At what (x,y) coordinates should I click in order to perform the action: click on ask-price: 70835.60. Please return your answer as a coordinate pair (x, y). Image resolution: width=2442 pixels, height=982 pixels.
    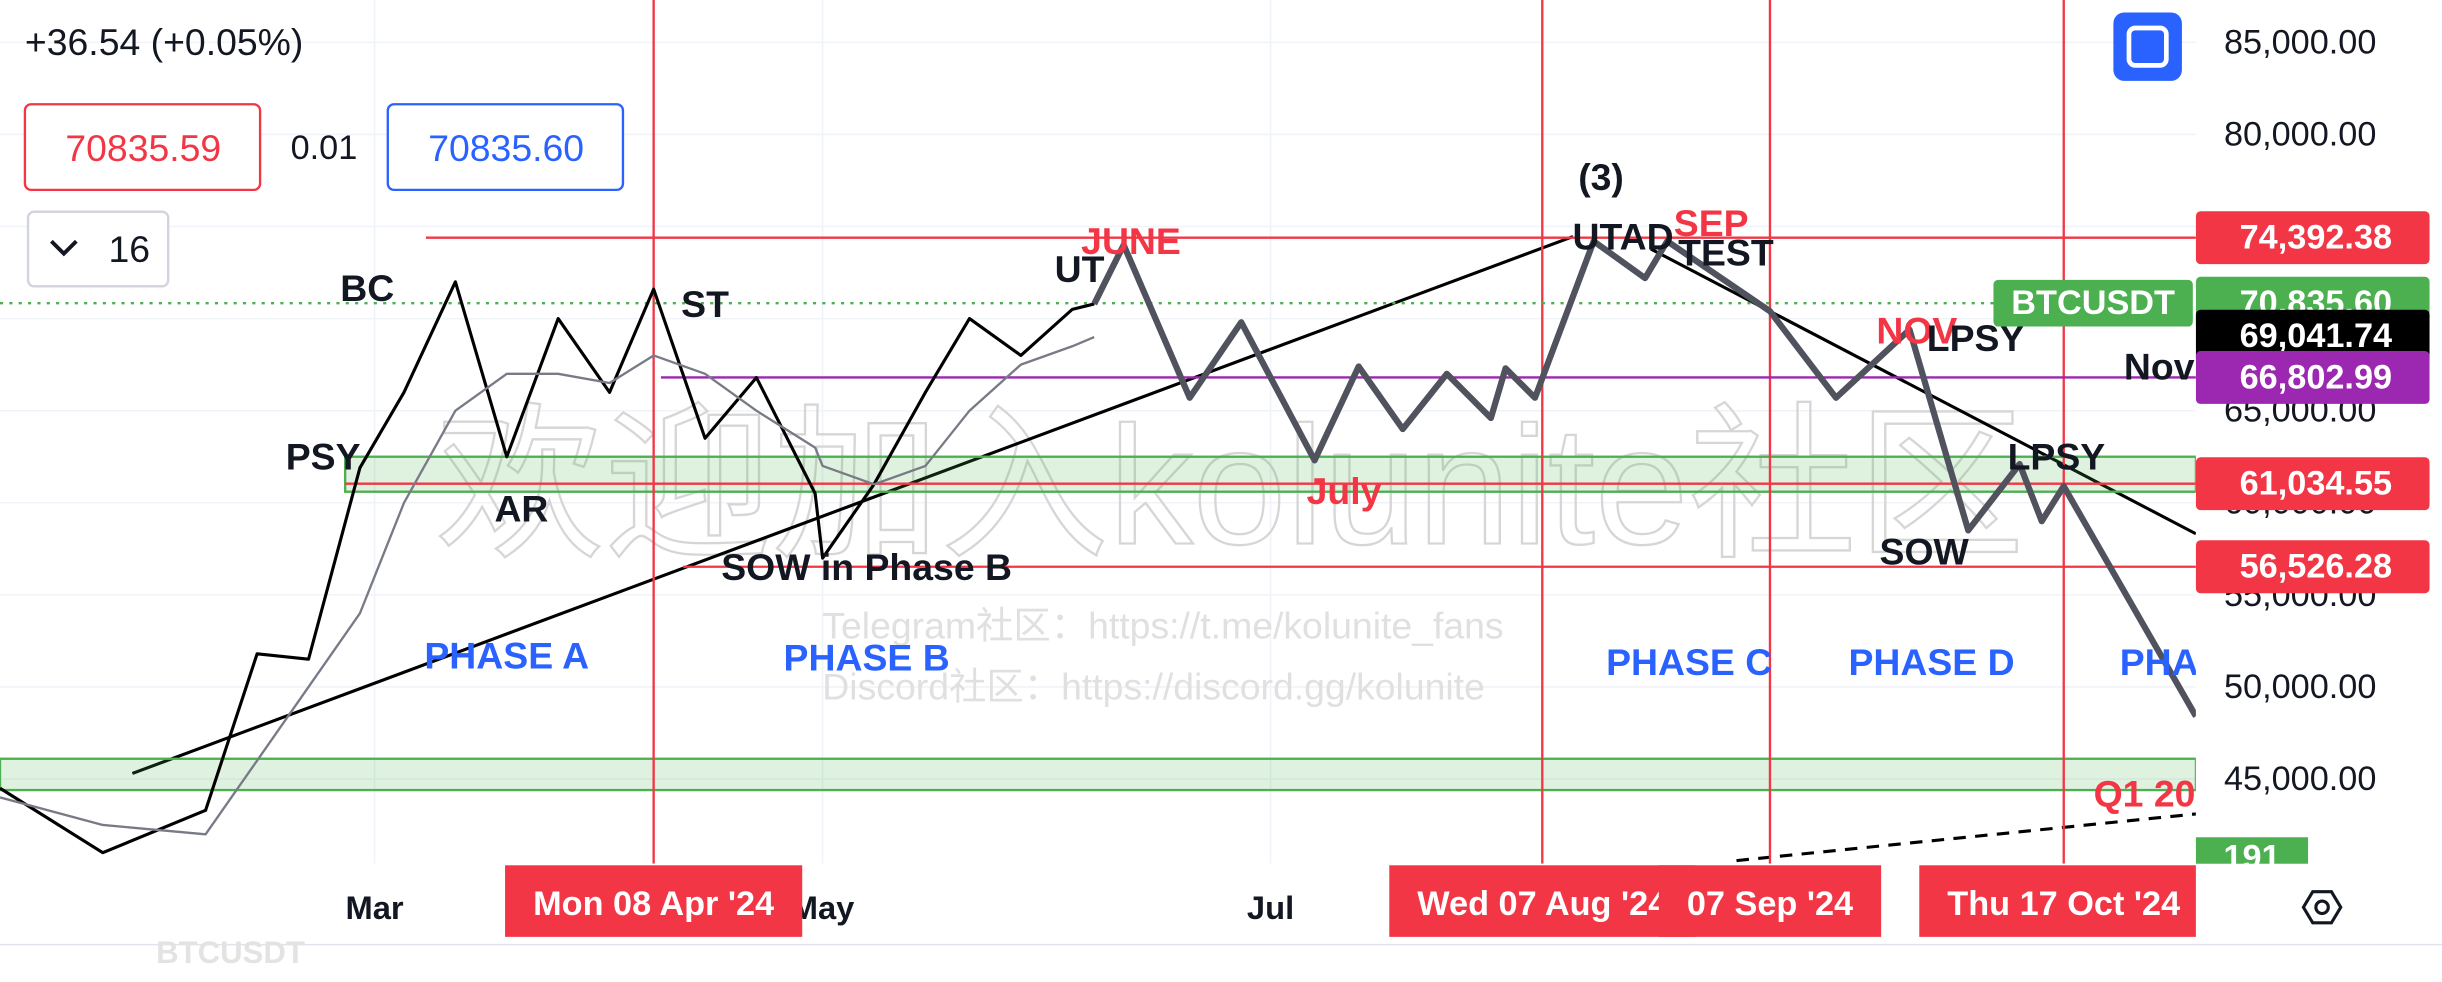
    Looking at the image, I should click on (506, 148).